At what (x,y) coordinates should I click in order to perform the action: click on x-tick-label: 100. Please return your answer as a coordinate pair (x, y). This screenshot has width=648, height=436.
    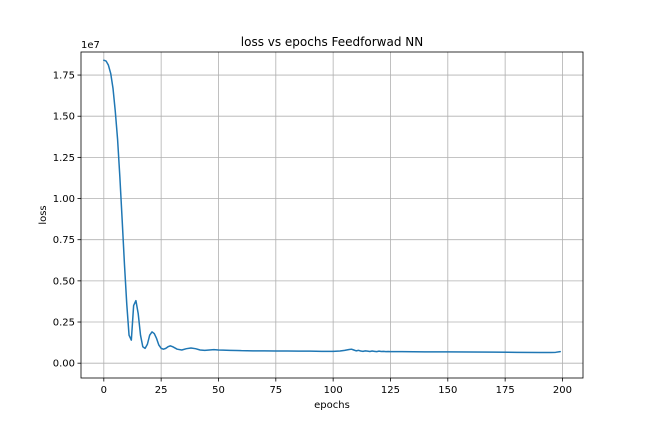
    Looking at the image, I should click on (333, 390).